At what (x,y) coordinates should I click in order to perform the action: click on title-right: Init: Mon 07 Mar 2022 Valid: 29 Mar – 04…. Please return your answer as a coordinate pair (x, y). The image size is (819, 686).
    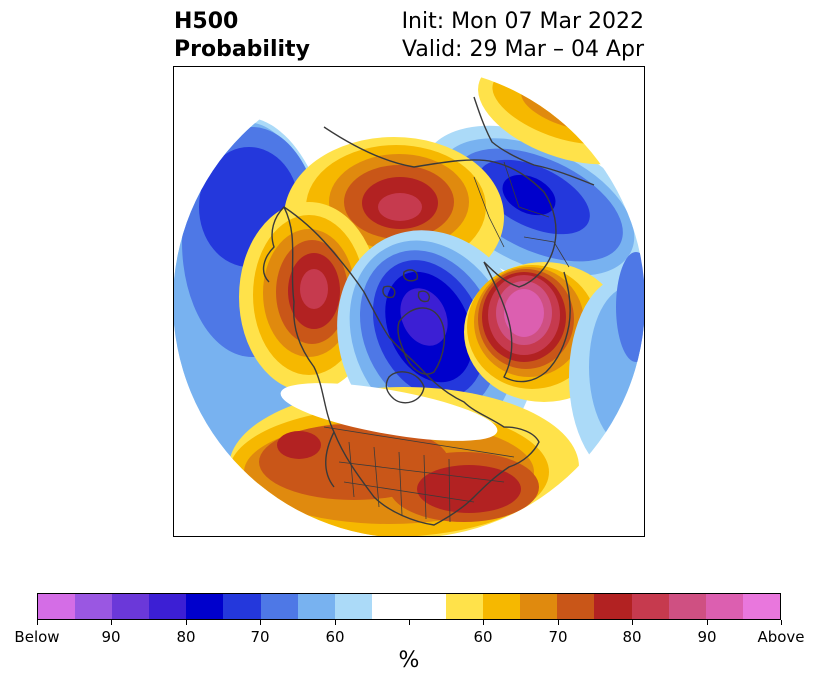
    Looking at the image, I should click on (523, 36).